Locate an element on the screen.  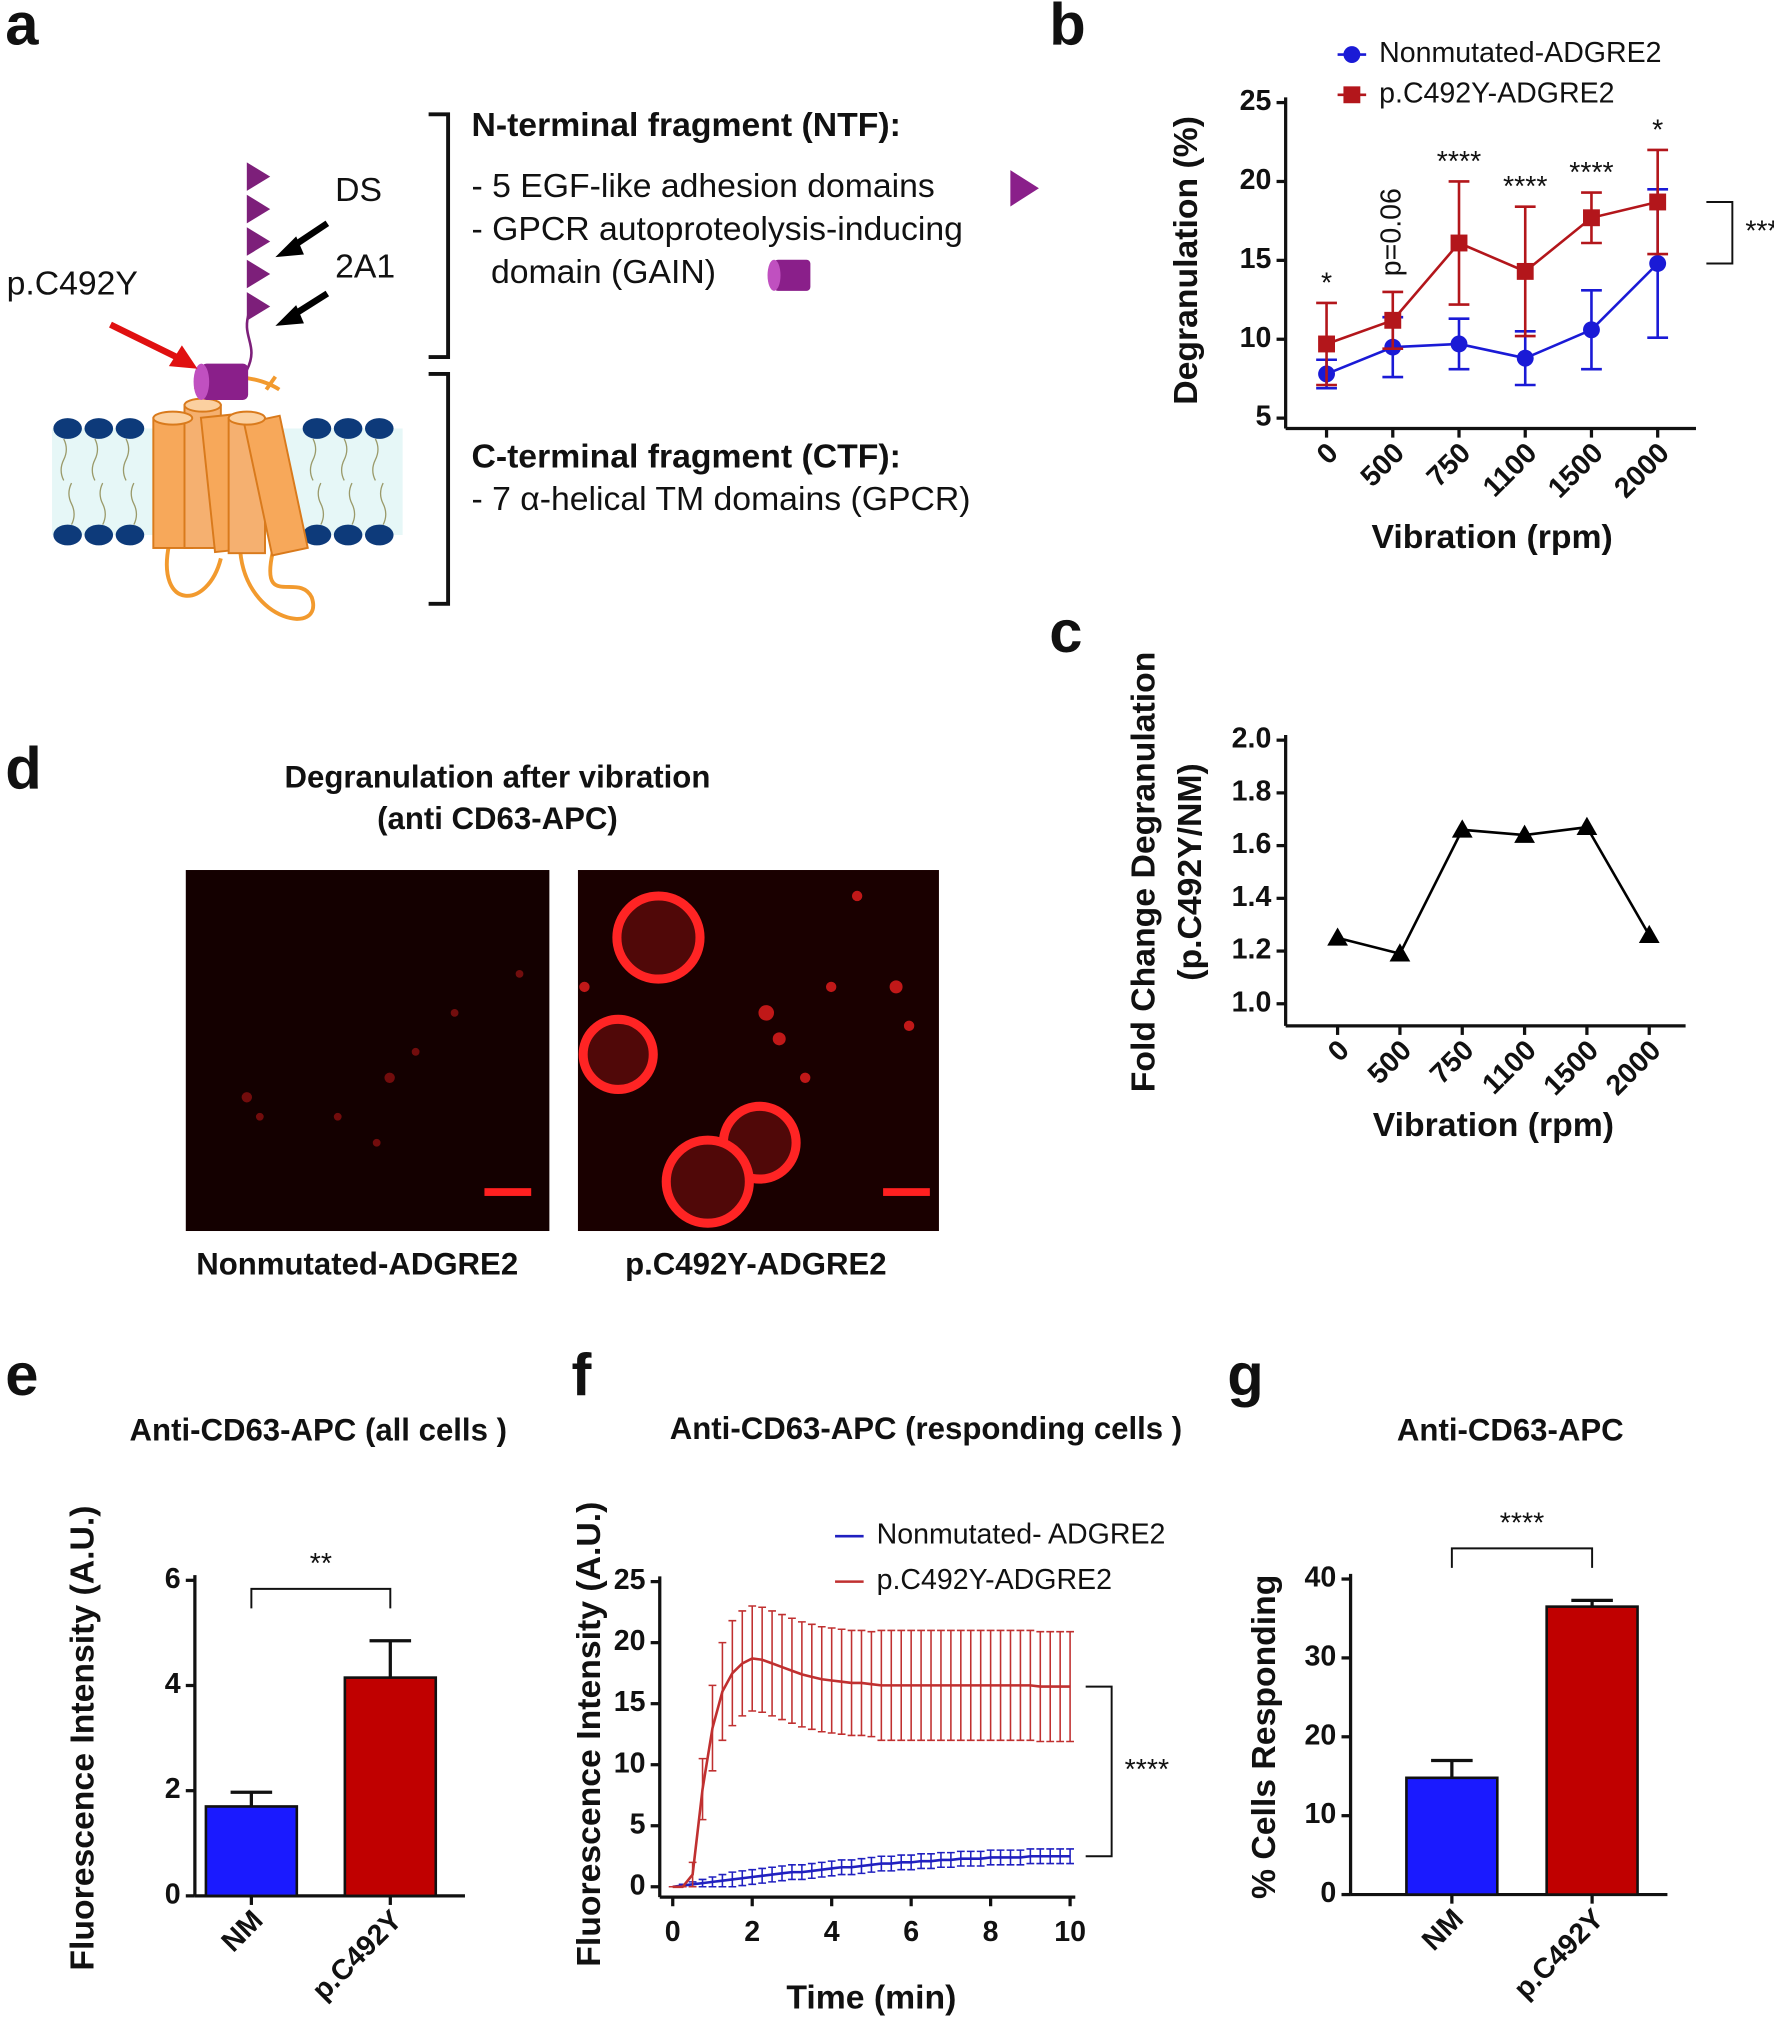
x-tick-label: 8 is located at coordinates (991, 1932).